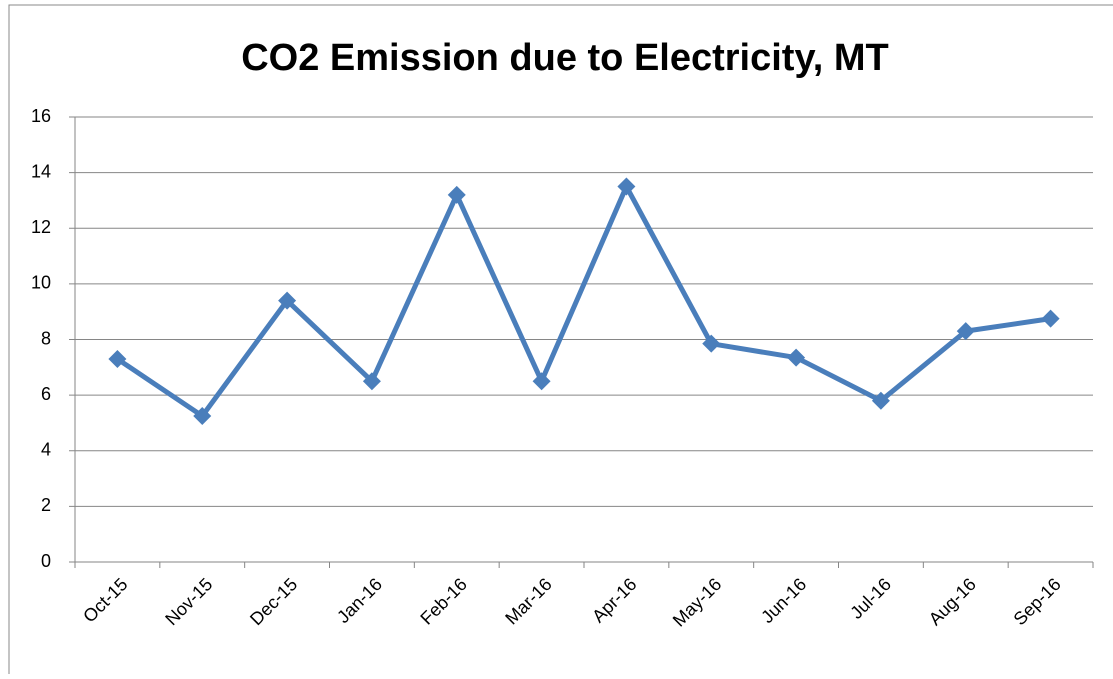  Describe the element at coordinates (565, 58) in the screenshot. I see `chart-title: CO2 Emission due to Electricity, MT` at that location.